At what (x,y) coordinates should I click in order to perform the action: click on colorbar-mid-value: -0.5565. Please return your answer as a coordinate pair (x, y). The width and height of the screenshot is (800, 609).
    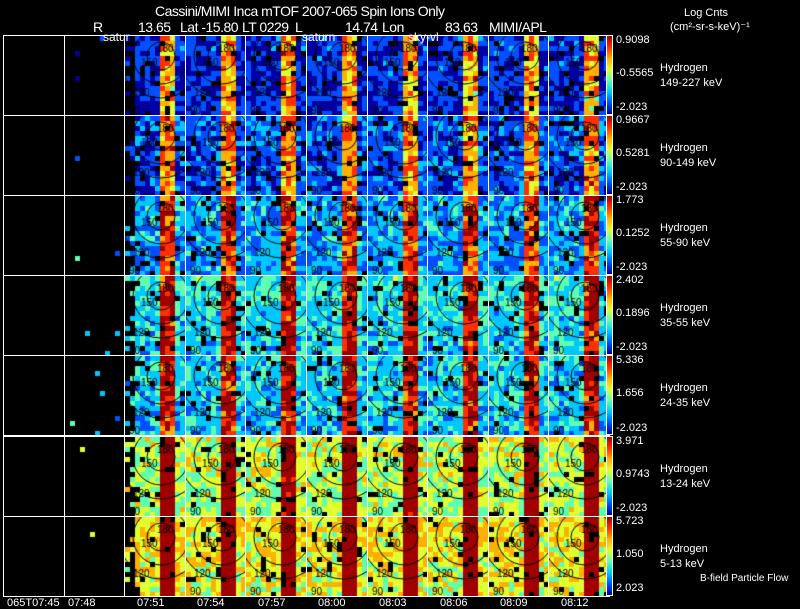
    Looking at the image, I should click on (635, 73).